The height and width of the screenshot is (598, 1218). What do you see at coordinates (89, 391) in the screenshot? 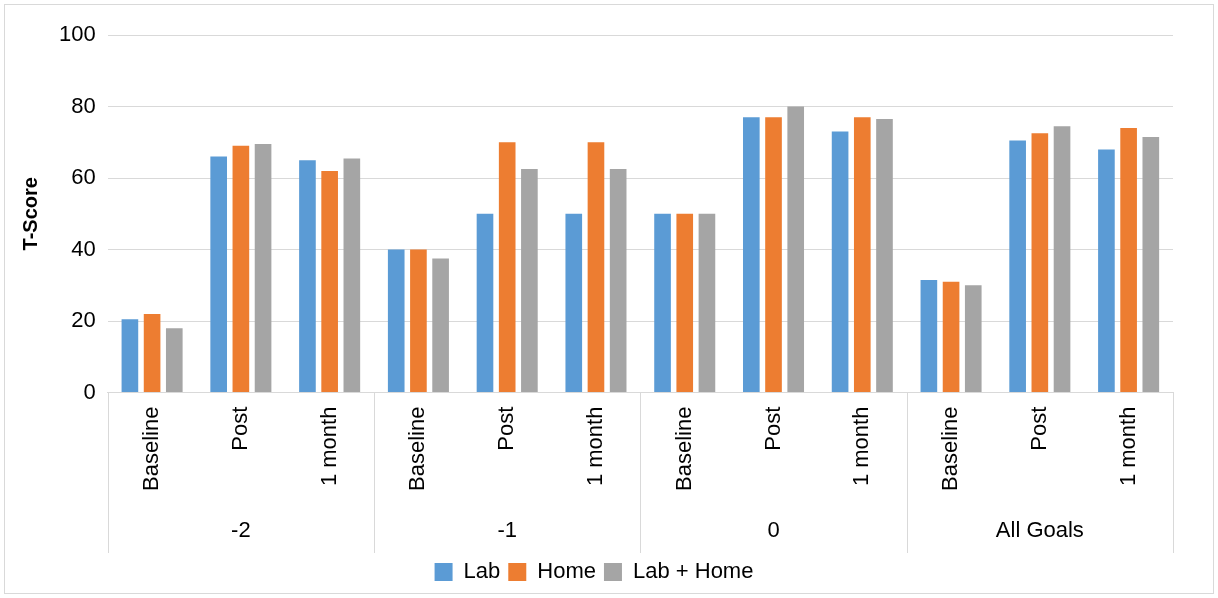
I see `y-tick-label: 0` at bounding box center [89, 391].